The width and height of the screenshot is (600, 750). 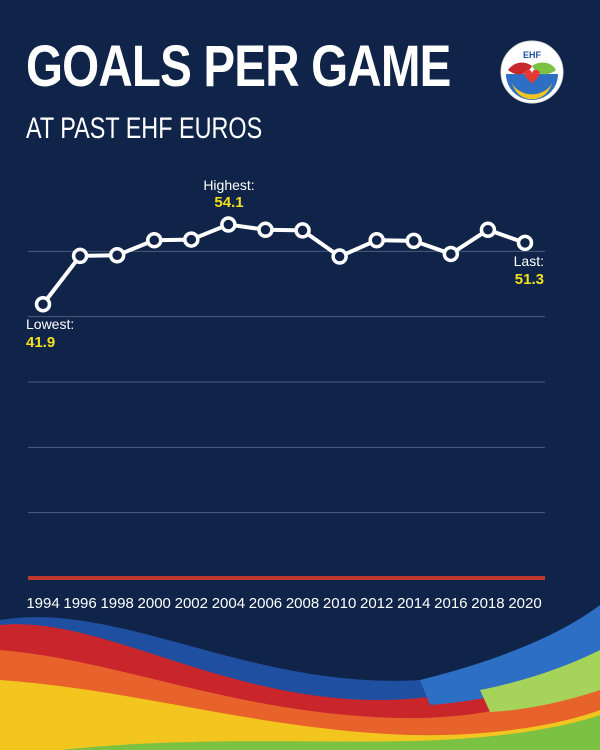 What do you see at coordinates (40, 342) in the screenshot?
I see `lowest-value: 41.9` at bounding box center [40, 342].